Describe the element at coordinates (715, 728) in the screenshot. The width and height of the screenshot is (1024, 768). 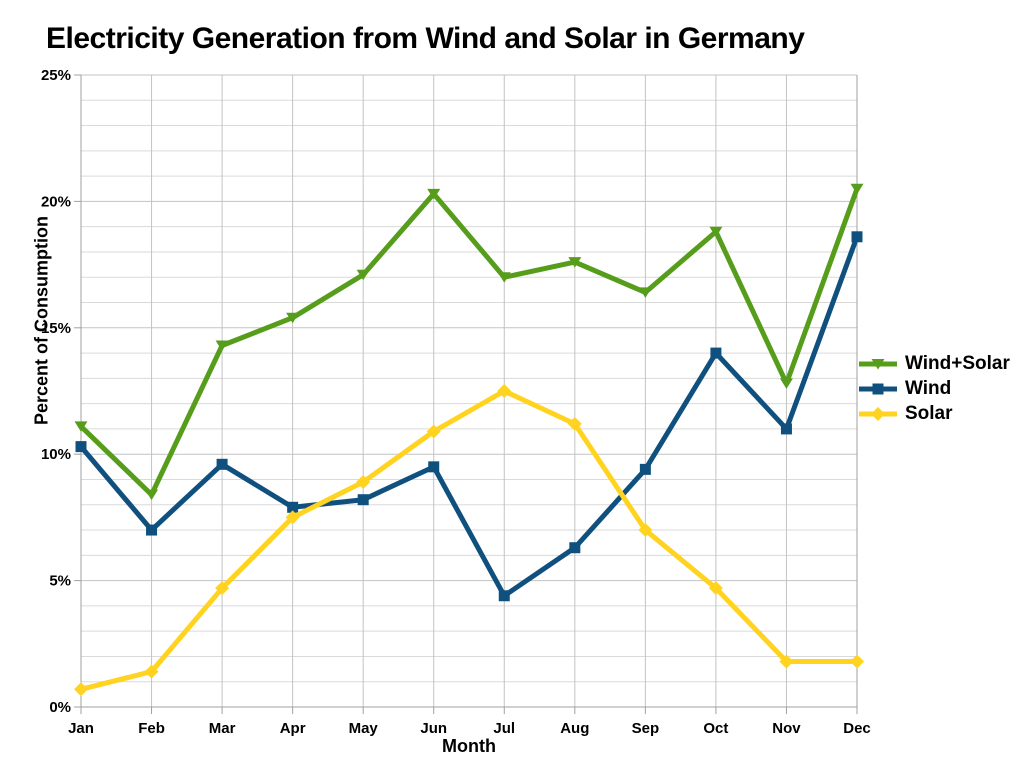
I see `x-tick-label: Oct` at that location.